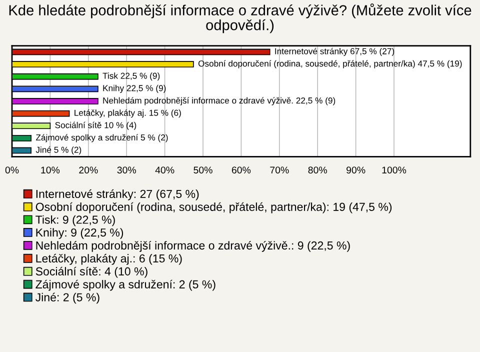 Image resolution: width=480 pixels, height=352 pixels. I want to click on data-label: Tisk 22,5 % (9), so click(131, 76).